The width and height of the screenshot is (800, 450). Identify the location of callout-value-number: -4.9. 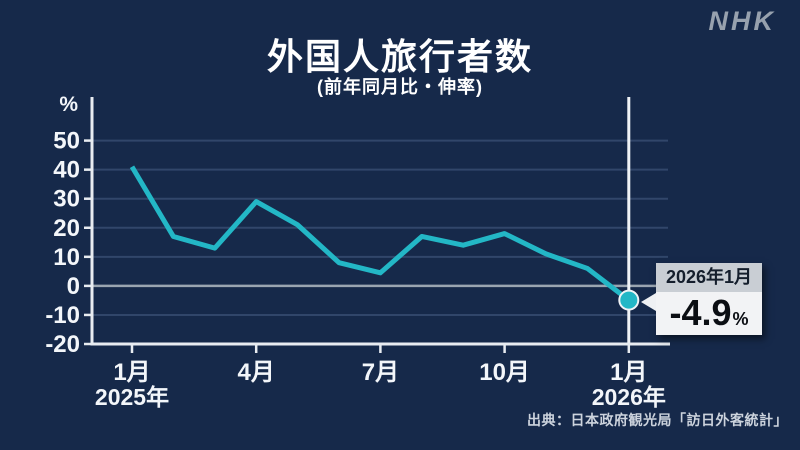
(700, 312).